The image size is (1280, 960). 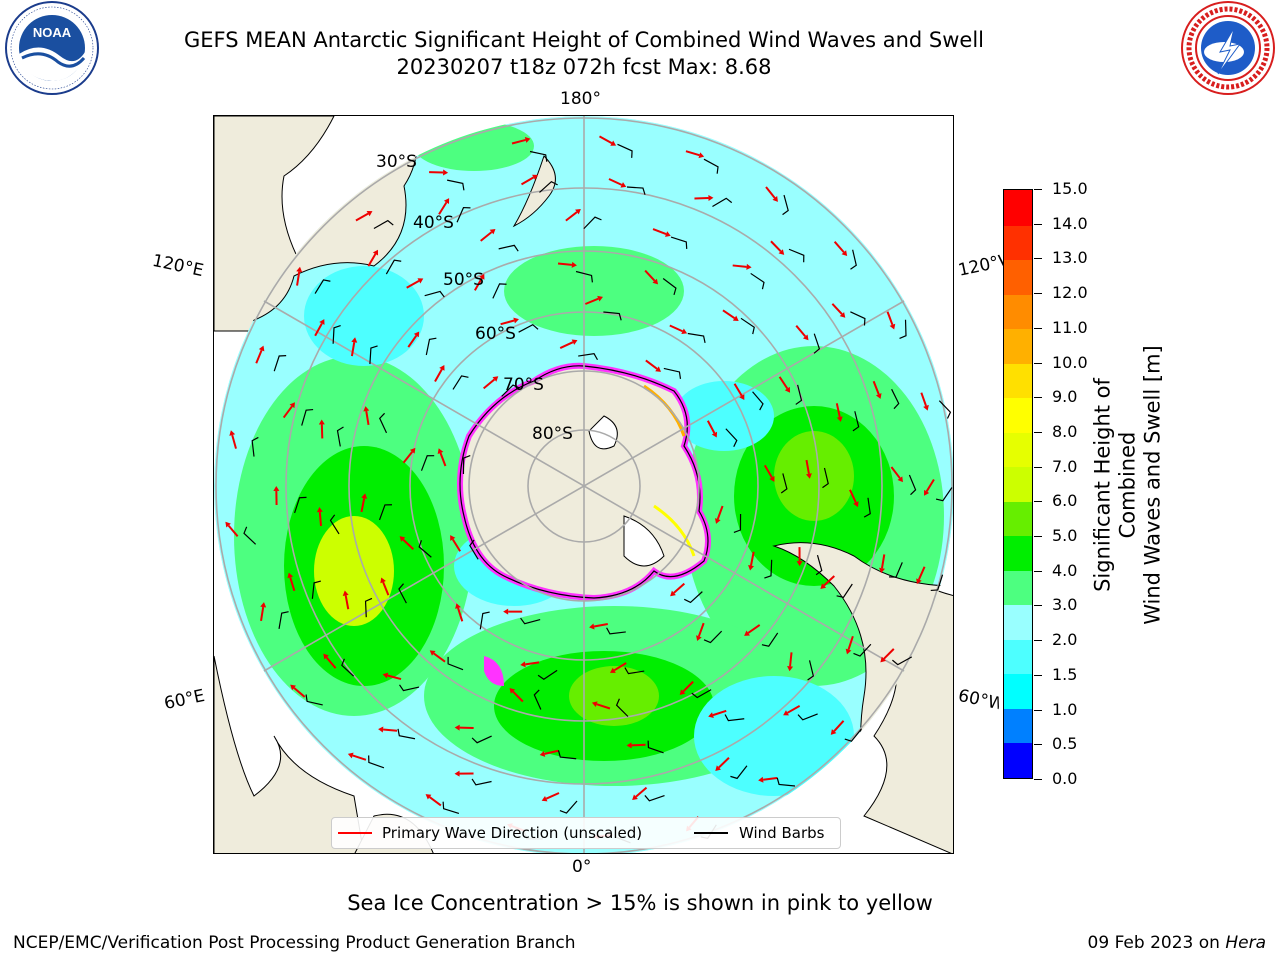 What do you see at coordinates (178, 266) in the screenshot?
I see `lon-label-120e: 120°E` at bounding box center [178, 266].